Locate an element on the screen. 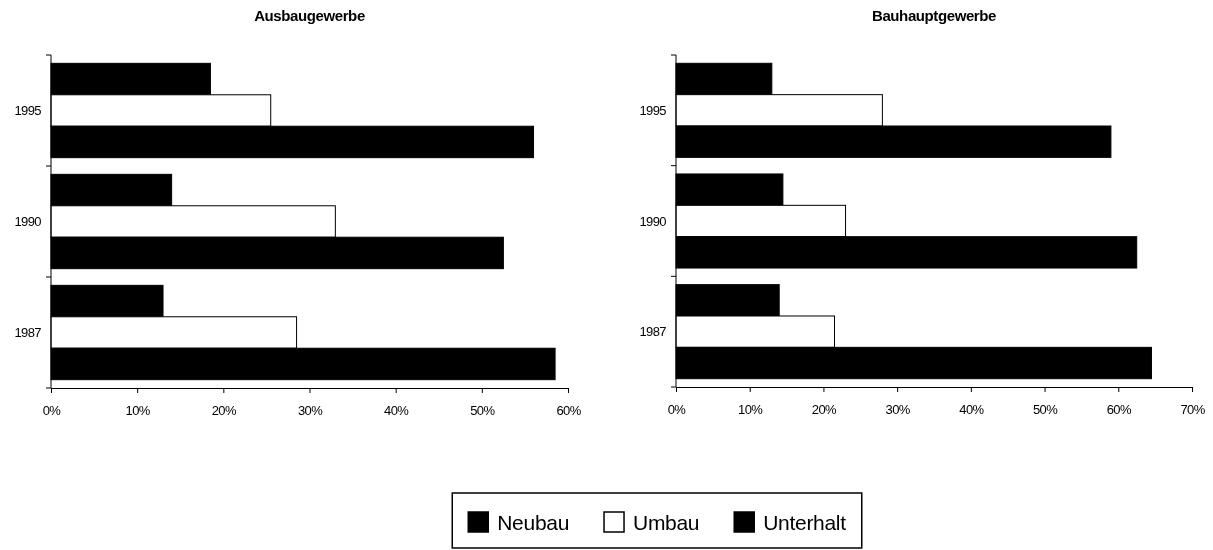 This screenshot has height=550, width=1213. chart-title: Ausbaugewerbe is located at coordinates (309, 15).